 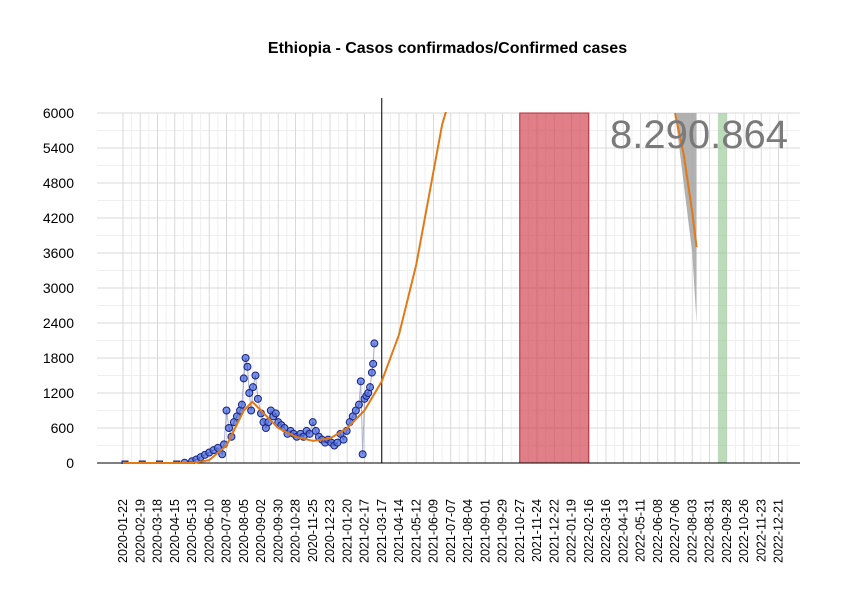 I want to click on x-tick-label: 2021-12-22, so click(x=554, y=531).